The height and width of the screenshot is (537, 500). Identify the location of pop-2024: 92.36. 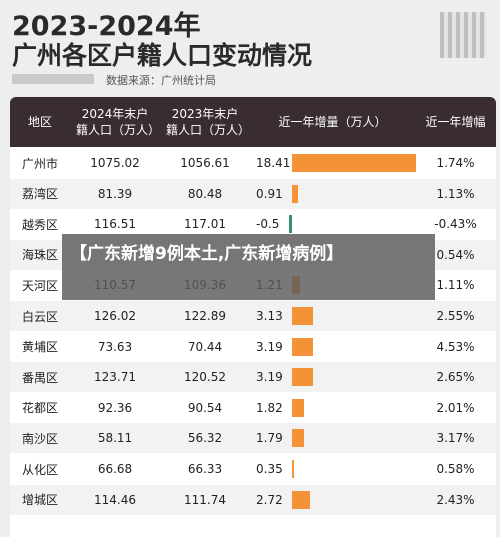
(115, 407).